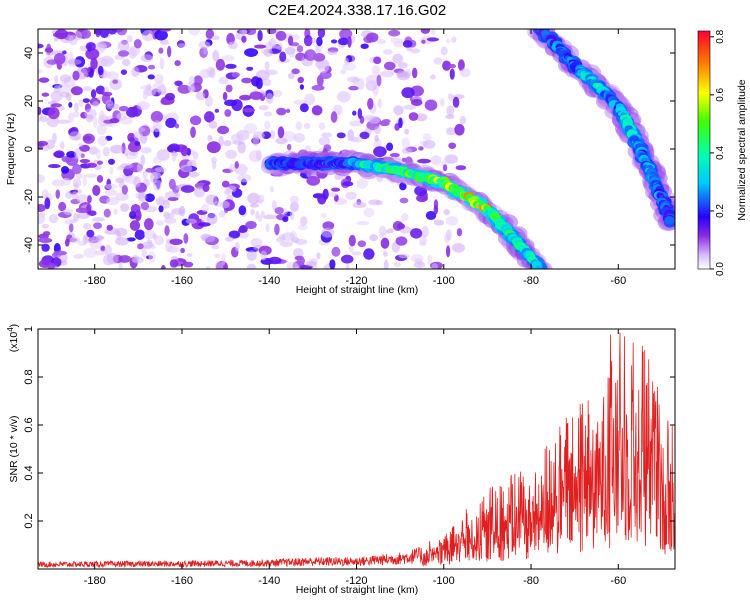 Image resolution: width=750 pixels, height=600 pixels. Describe the element at coordinates (720, 36) in the screenshot. I see `colorbar-tick-label: 0.8` at that location.